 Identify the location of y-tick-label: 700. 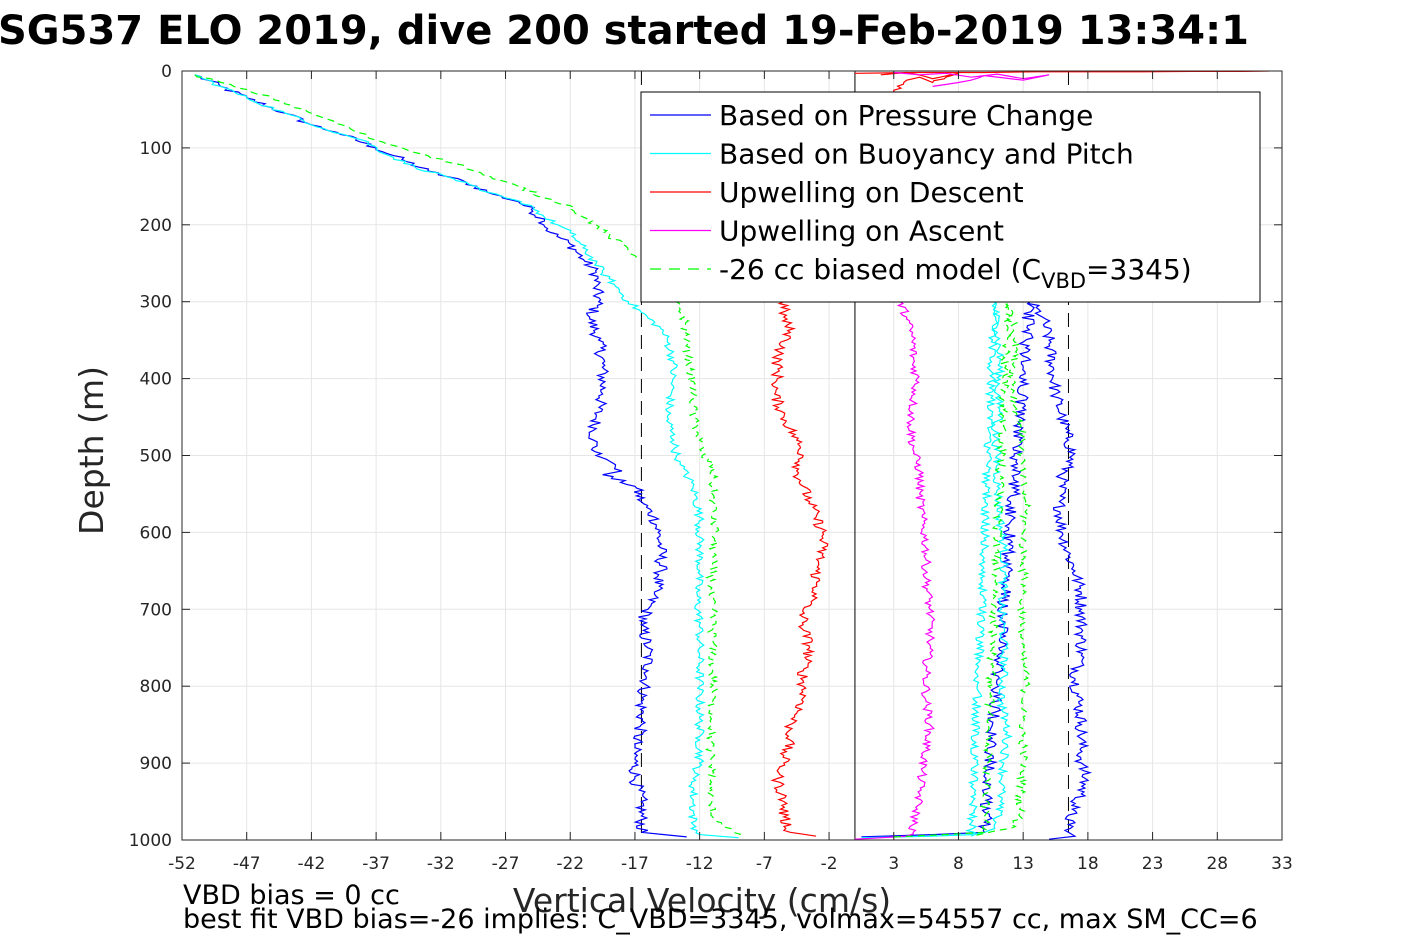
(156, 610).